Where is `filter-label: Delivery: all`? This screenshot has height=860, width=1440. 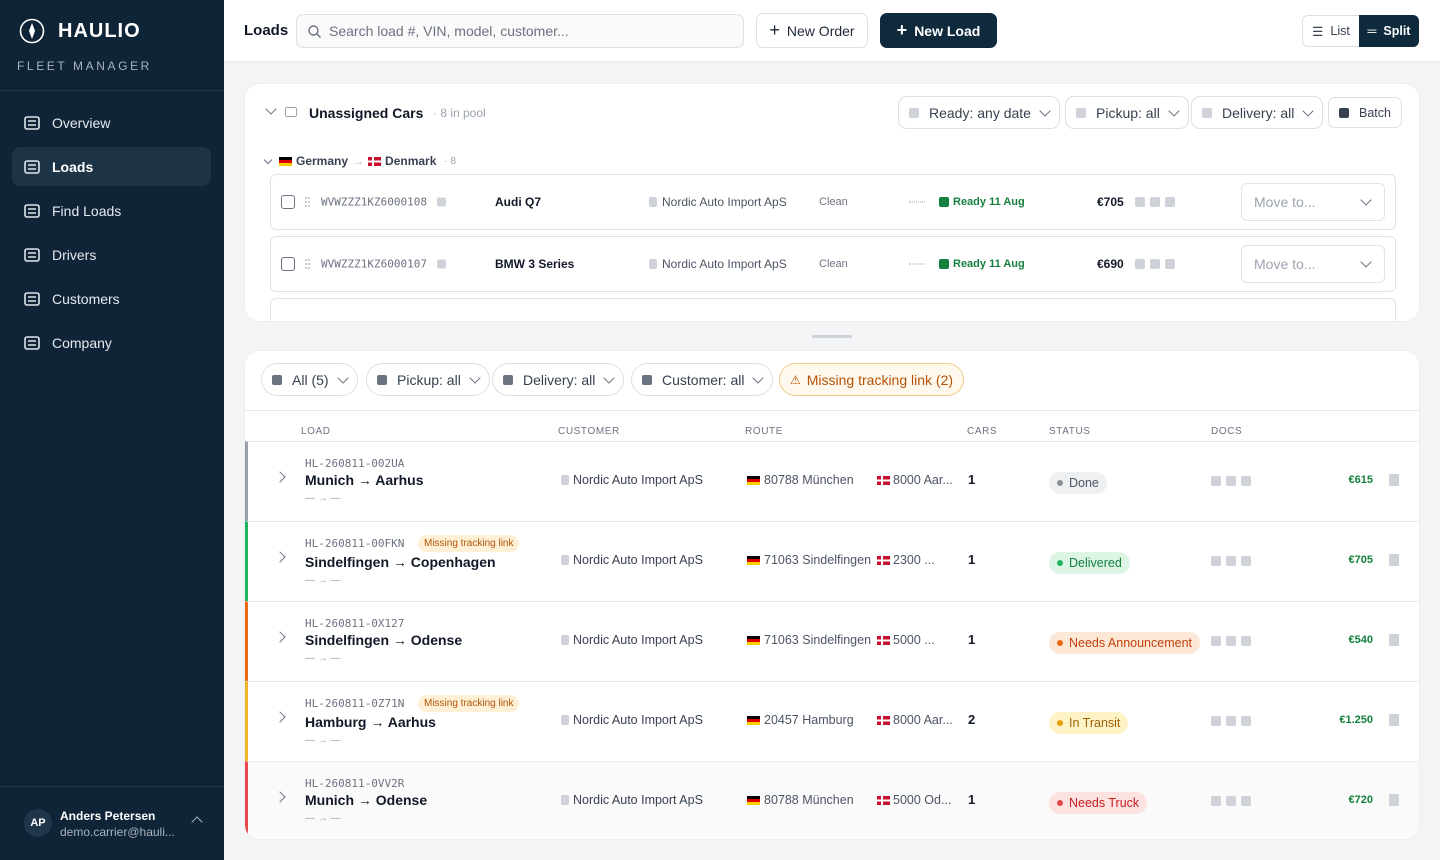 filter-label: Delivery: all is located at coordinates (1258, 112).